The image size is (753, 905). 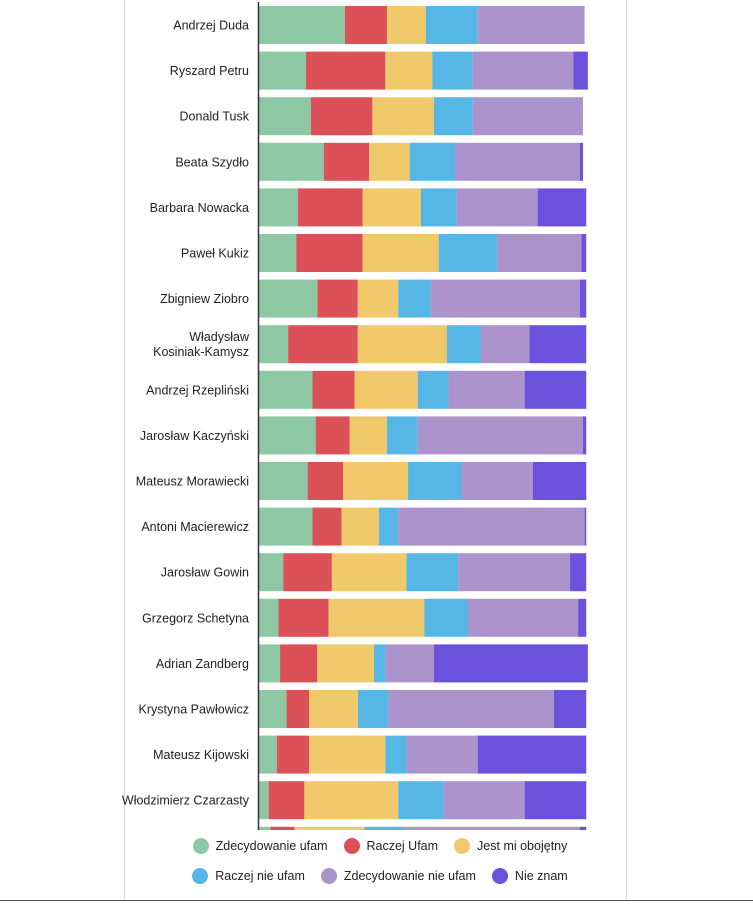 I want to click on legend-label: Zdecydowanie nie ufam, so click(x=409, y=876).